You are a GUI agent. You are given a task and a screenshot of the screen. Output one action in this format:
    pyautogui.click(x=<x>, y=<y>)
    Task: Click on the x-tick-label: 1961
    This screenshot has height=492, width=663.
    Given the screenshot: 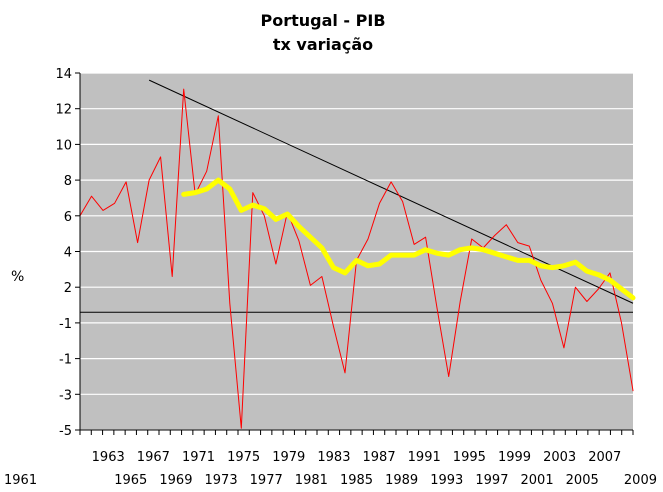 What is the action you would take?
    pyautogui.click(x=20, y=480)
    